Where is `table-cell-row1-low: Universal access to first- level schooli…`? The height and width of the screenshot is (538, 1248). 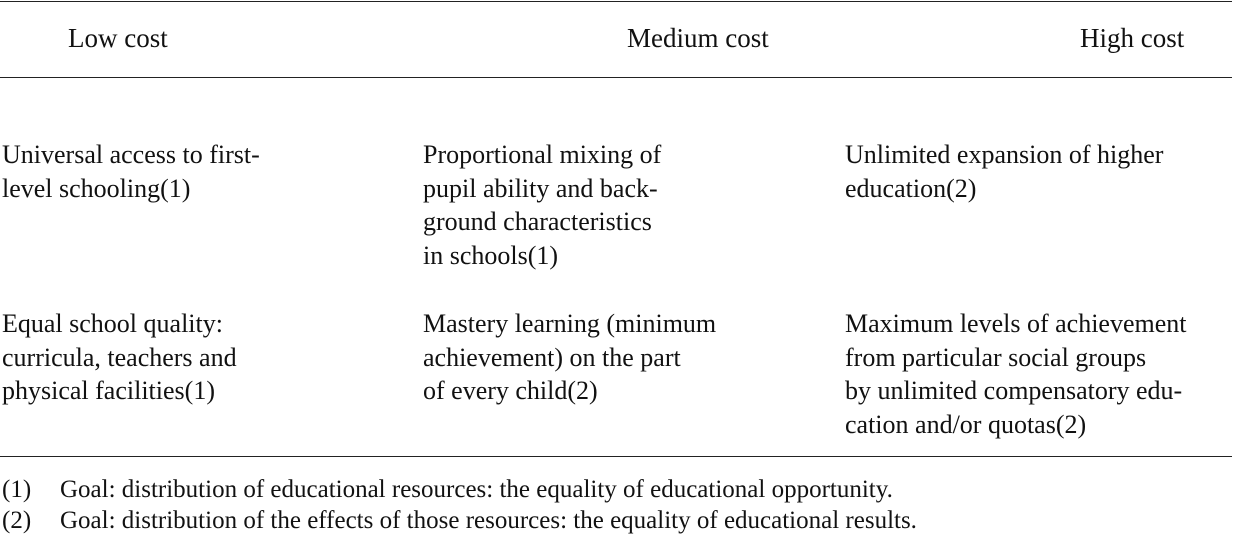
table-cell-row1-low: Universal access to first- level schooli… is located at coordinates (131, 171).